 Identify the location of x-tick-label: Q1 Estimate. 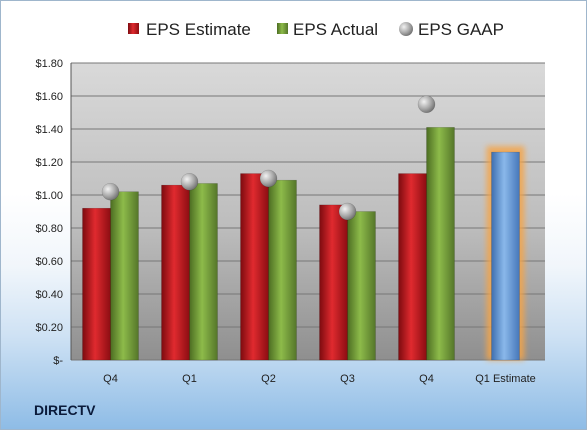
(505, 379).